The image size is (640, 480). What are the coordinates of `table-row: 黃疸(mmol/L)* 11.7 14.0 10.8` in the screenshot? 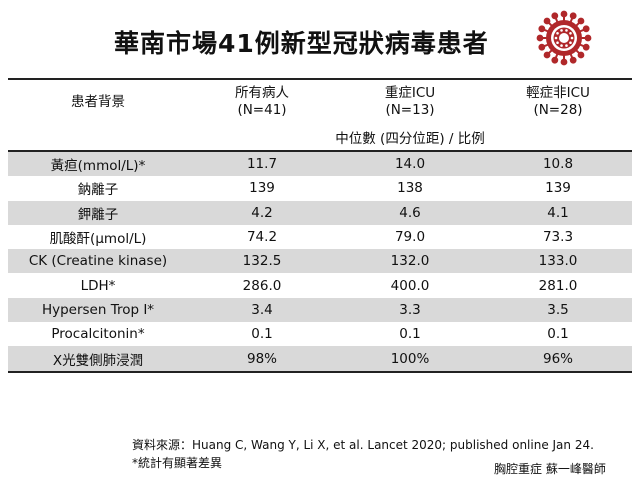 It's located at (320, 164).